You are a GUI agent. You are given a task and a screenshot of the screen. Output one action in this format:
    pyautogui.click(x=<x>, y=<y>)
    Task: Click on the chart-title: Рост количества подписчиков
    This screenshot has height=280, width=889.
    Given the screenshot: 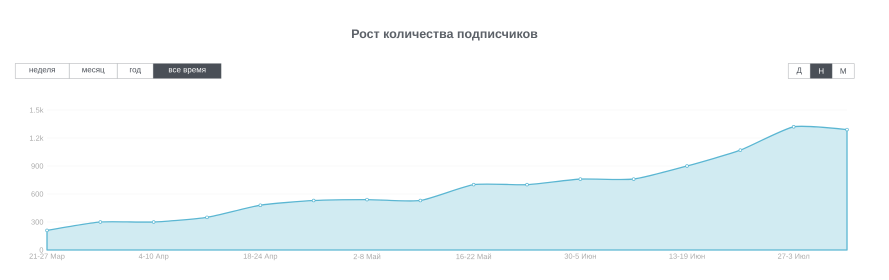 What is the action you would take?
    pyautogui.click(x=445, y=35)
    